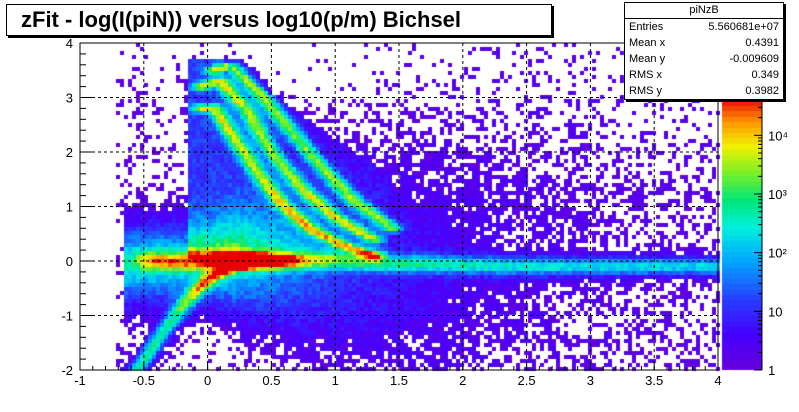 The image size is (799, 412). Describe the element at coordinates (399, 380) in the screenshot. I see `x-tick-label: 1.5` at that location.